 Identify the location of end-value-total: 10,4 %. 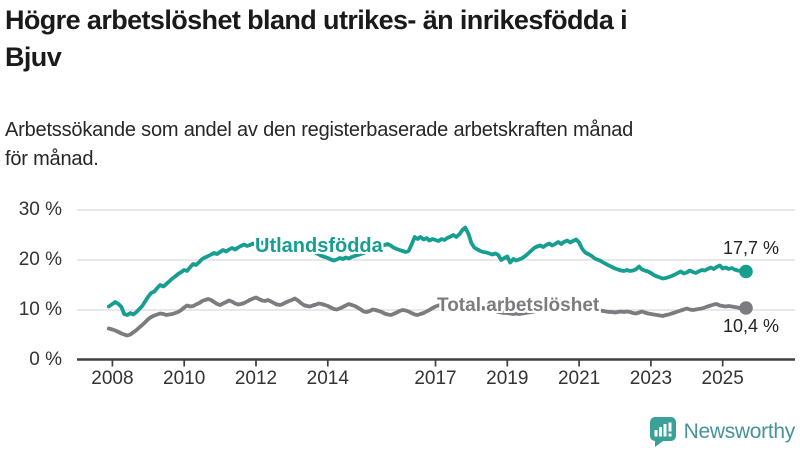
(750, 326).